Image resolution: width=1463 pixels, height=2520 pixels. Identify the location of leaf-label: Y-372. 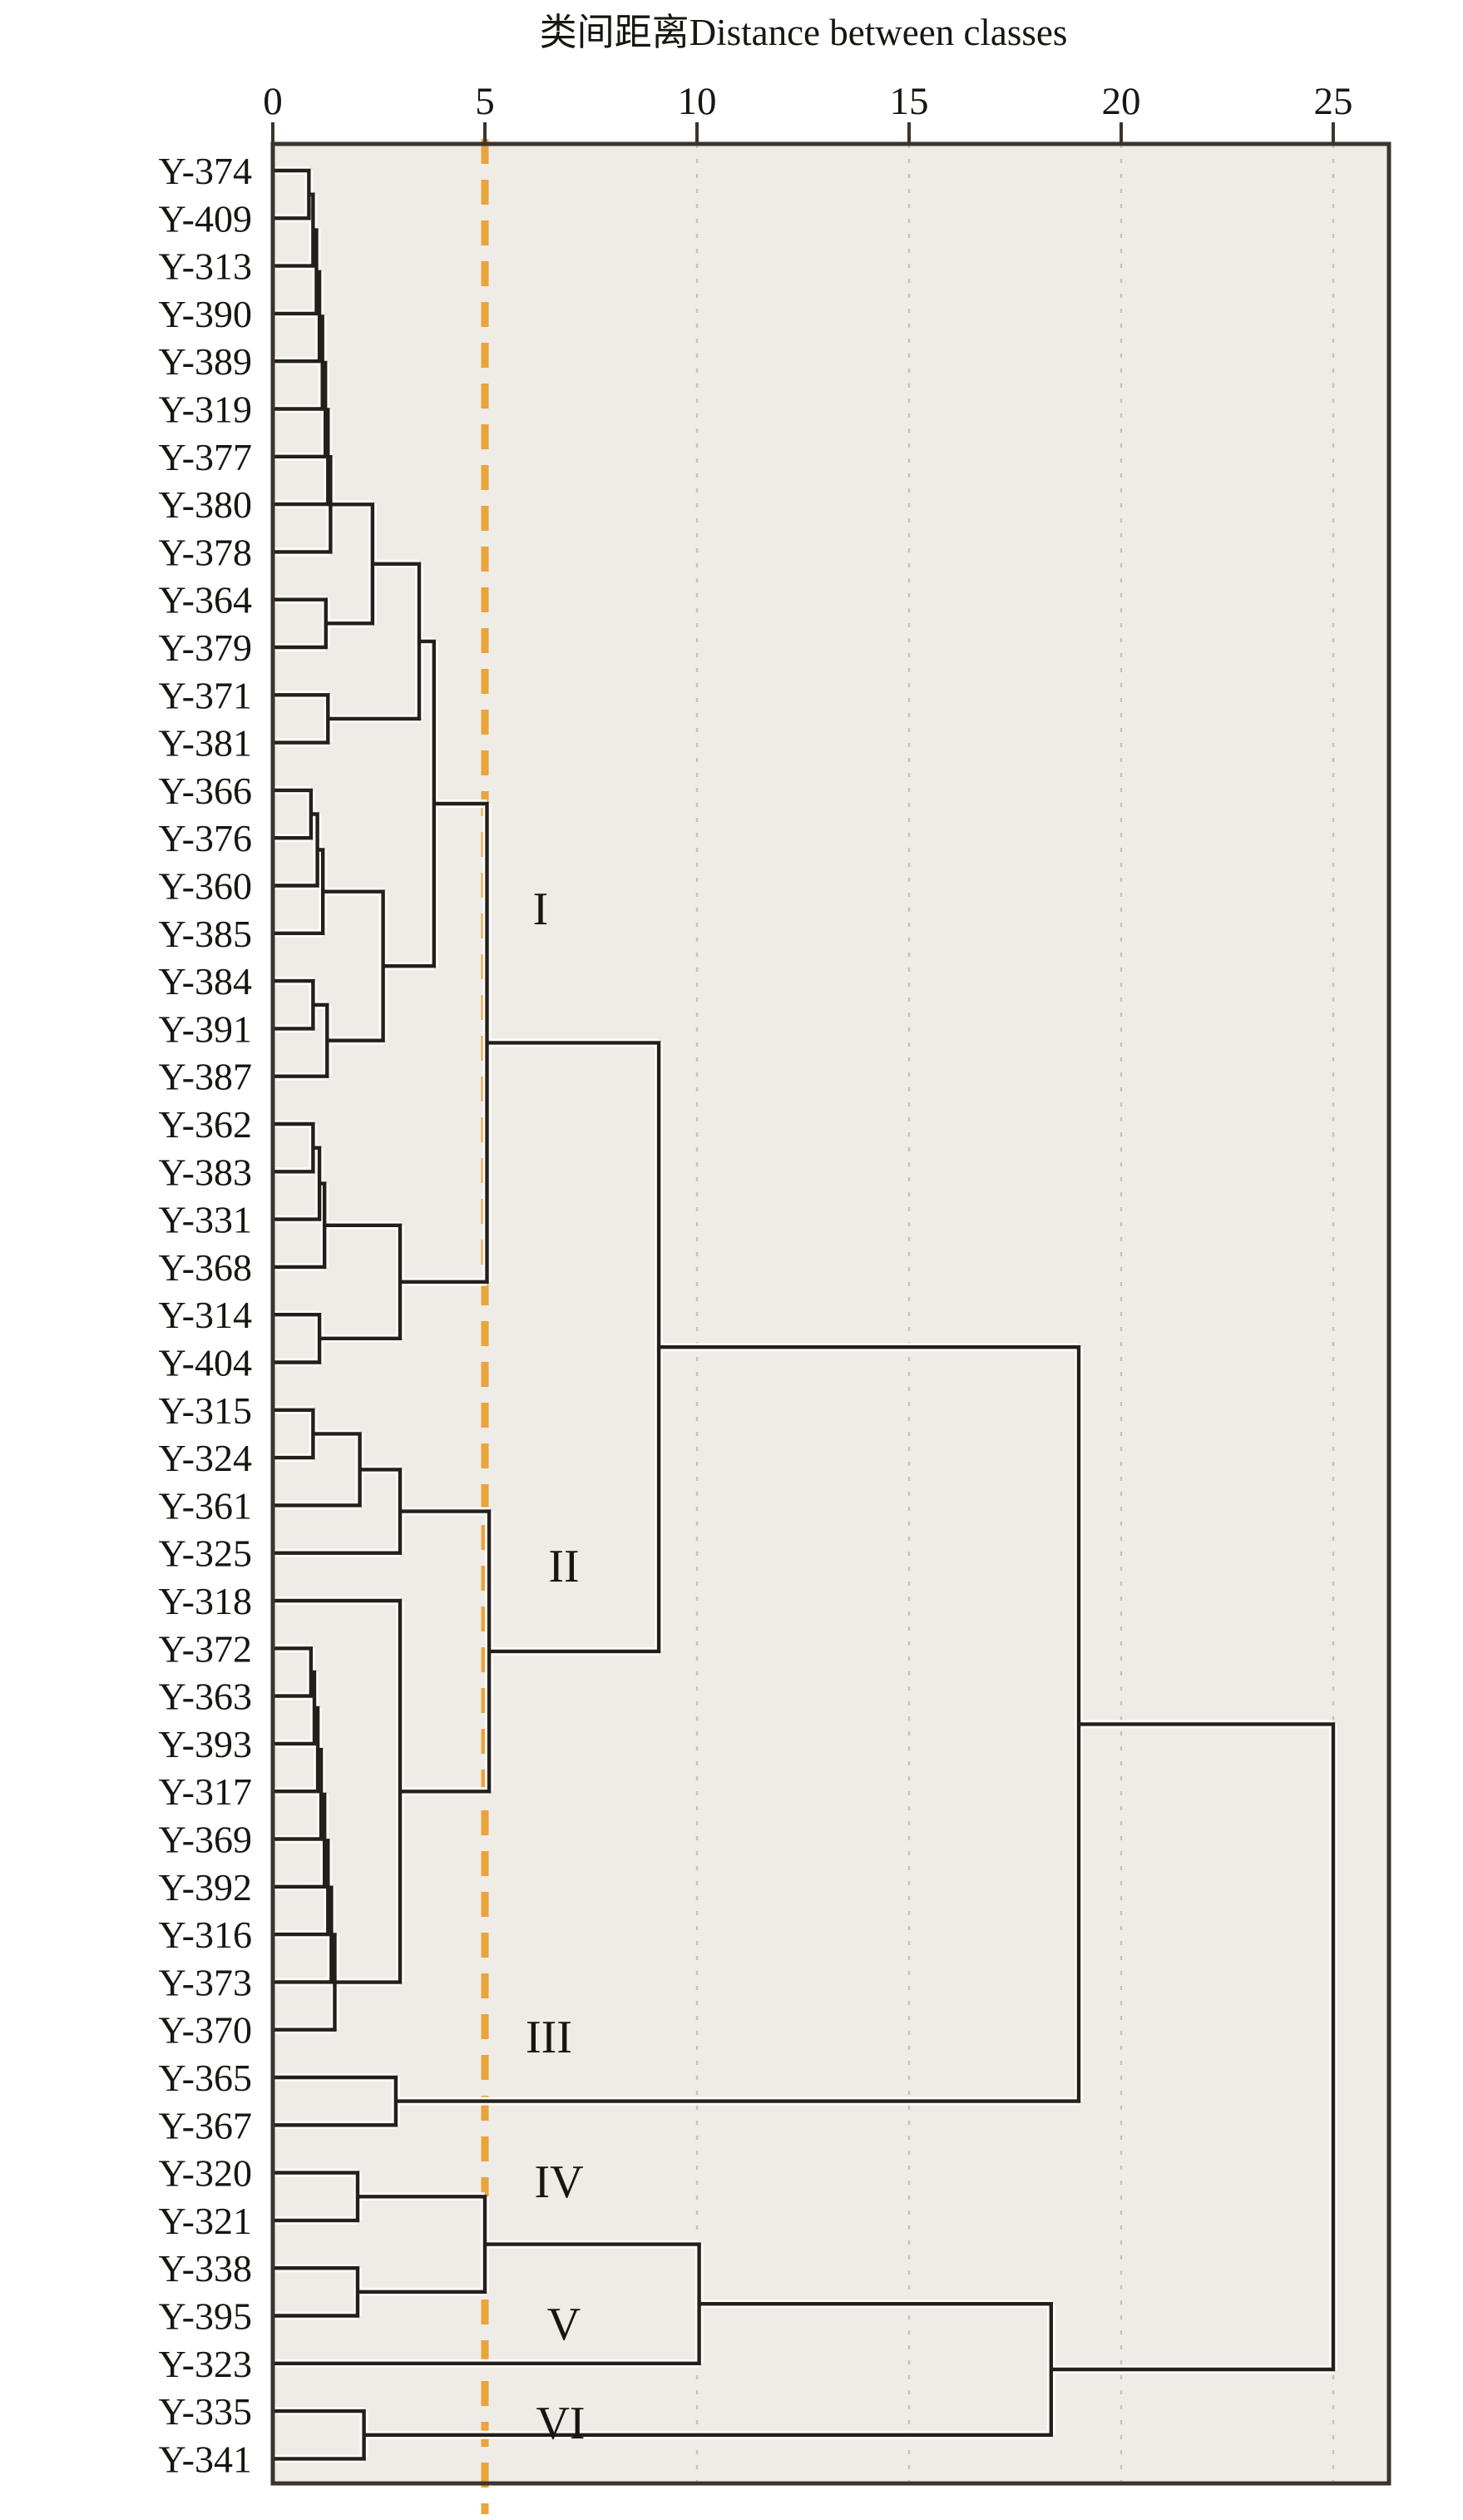
(205, 1648).